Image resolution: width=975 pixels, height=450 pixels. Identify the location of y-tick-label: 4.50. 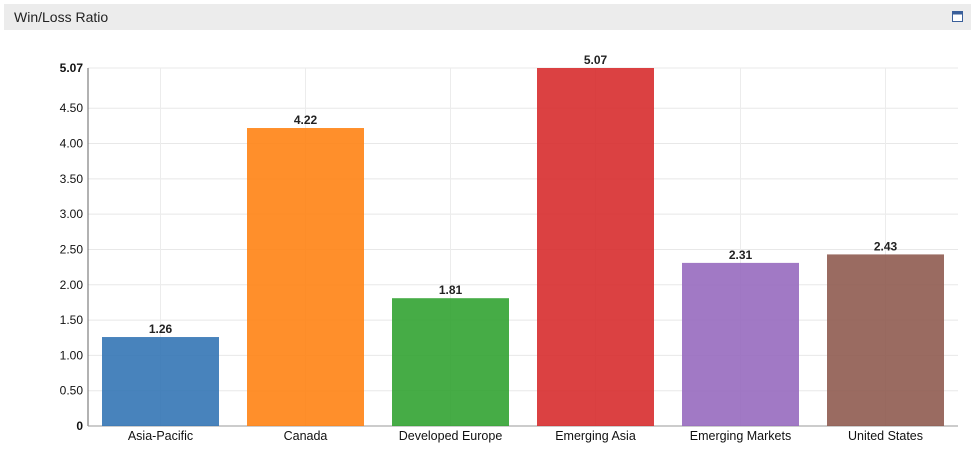
(72, 108).